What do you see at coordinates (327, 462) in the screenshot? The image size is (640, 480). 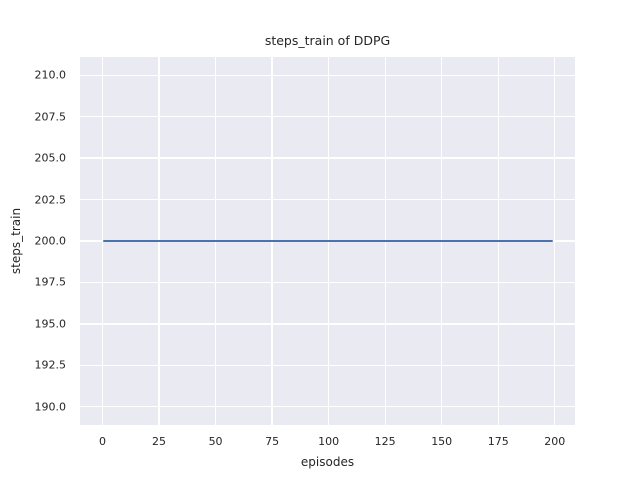 I see `x-axis-label: episodes` at bounding box center [327, 462].